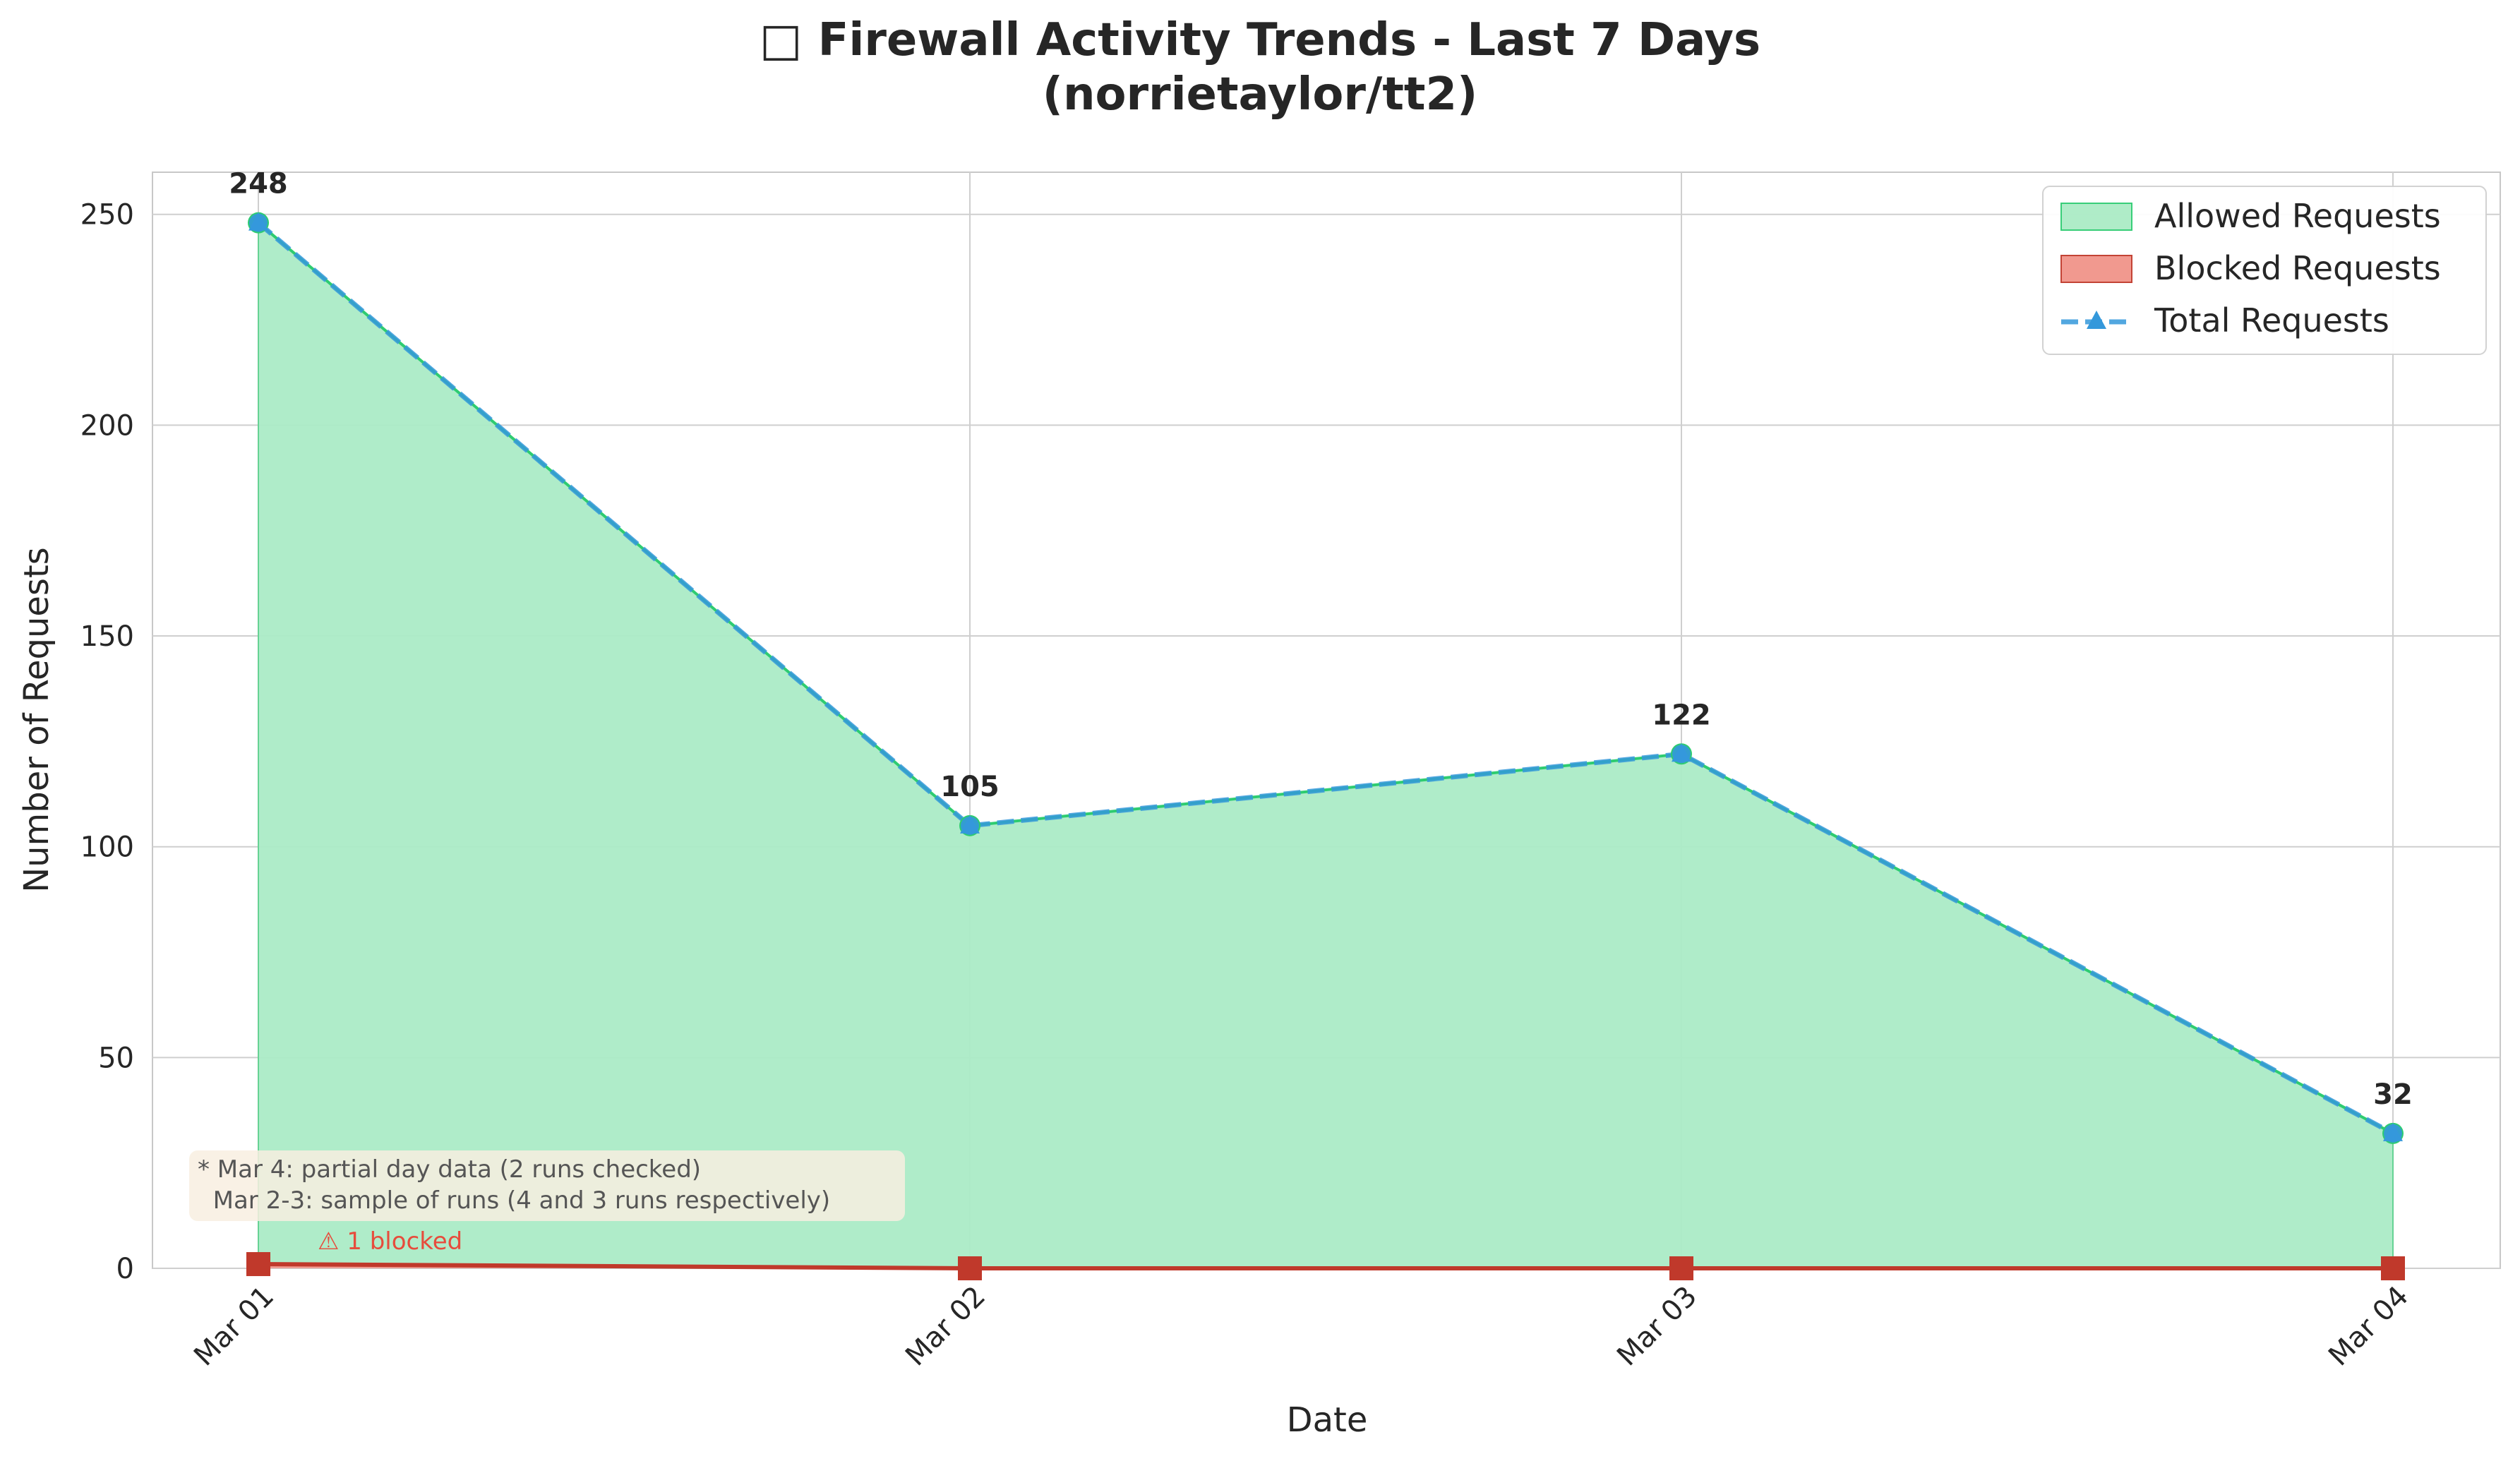 The image size is (2520, 1461). What do you see at coordinates (2096, 269) in the screenshot?
I see `legend-swatch-blocked` at bounding box center [2096, 269].